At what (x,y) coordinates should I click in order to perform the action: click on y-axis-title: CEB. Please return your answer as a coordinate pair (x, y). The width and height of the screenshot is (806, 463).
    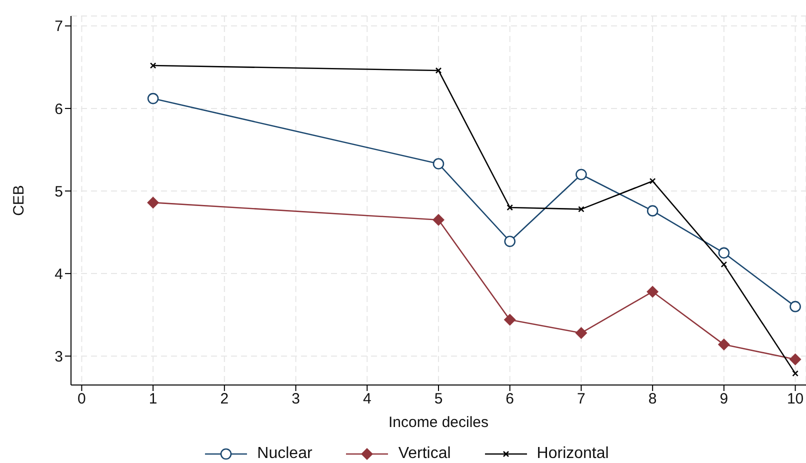
    Looking at the image, I should click on (19, 200).